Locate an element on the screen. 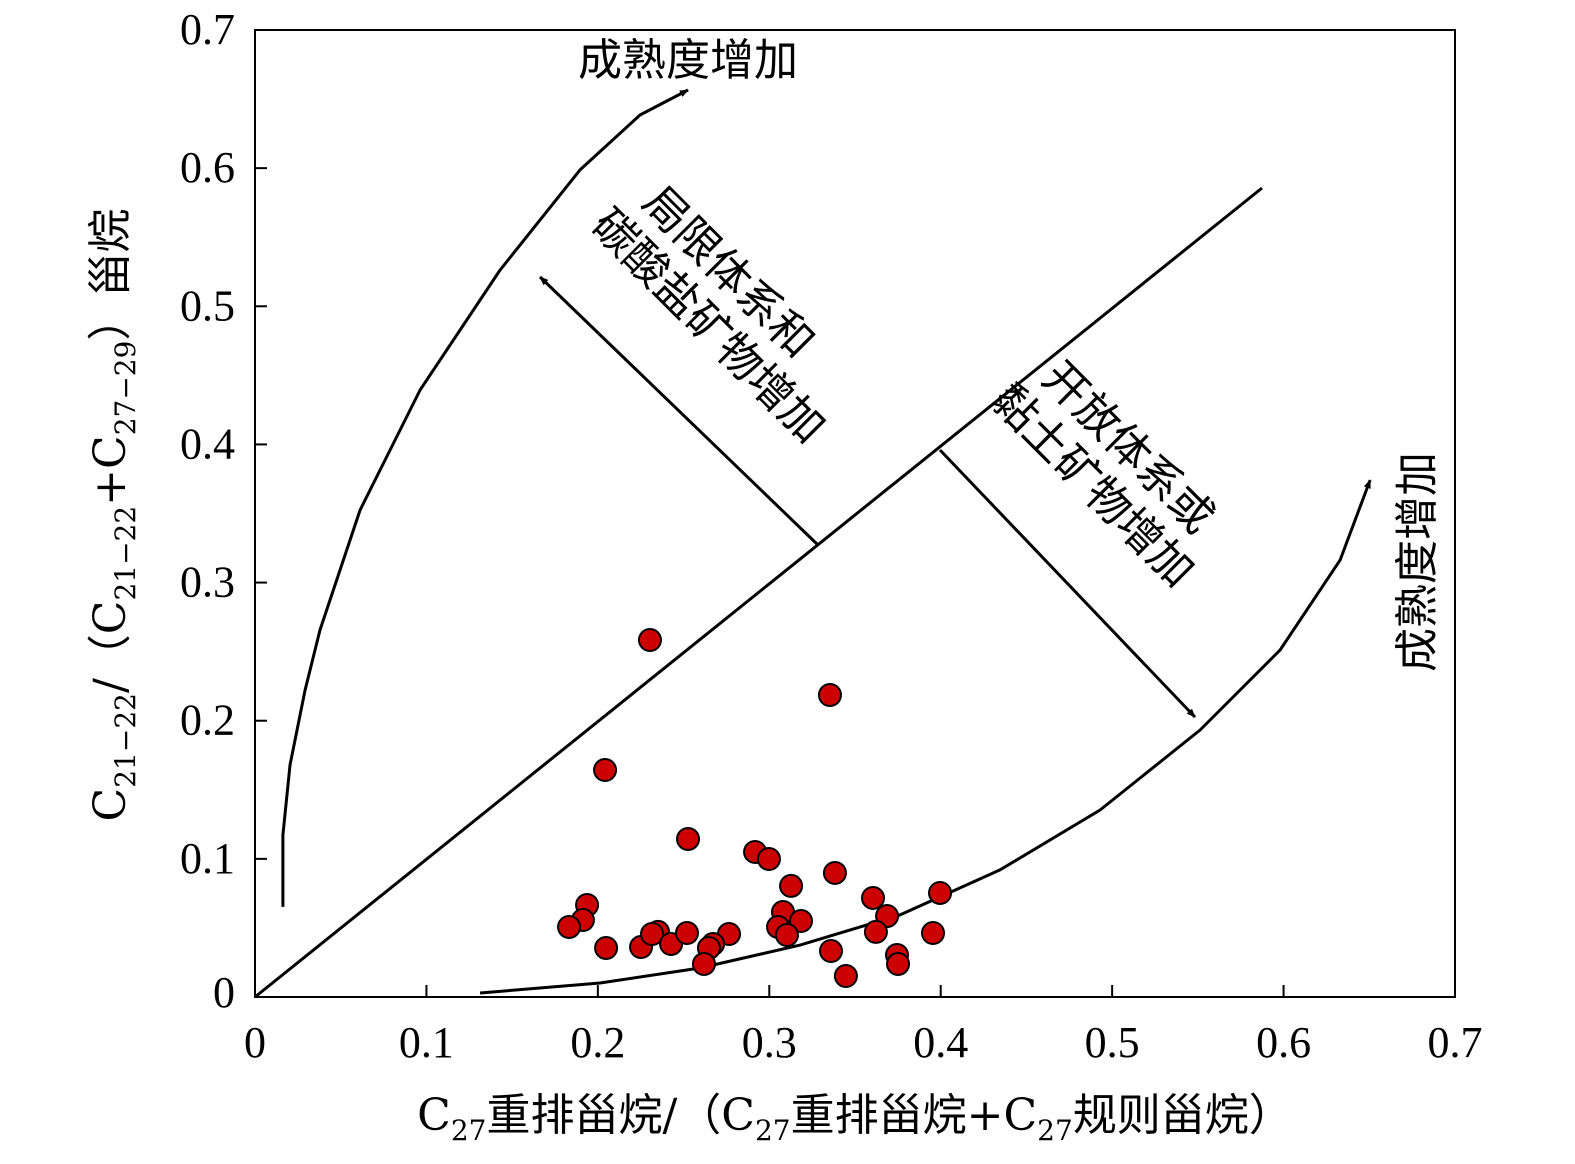 Image resolution: width=1575 pixels, height=1164 pixels. y-tick-label: 0.5 is located at coordinates (207, 305).